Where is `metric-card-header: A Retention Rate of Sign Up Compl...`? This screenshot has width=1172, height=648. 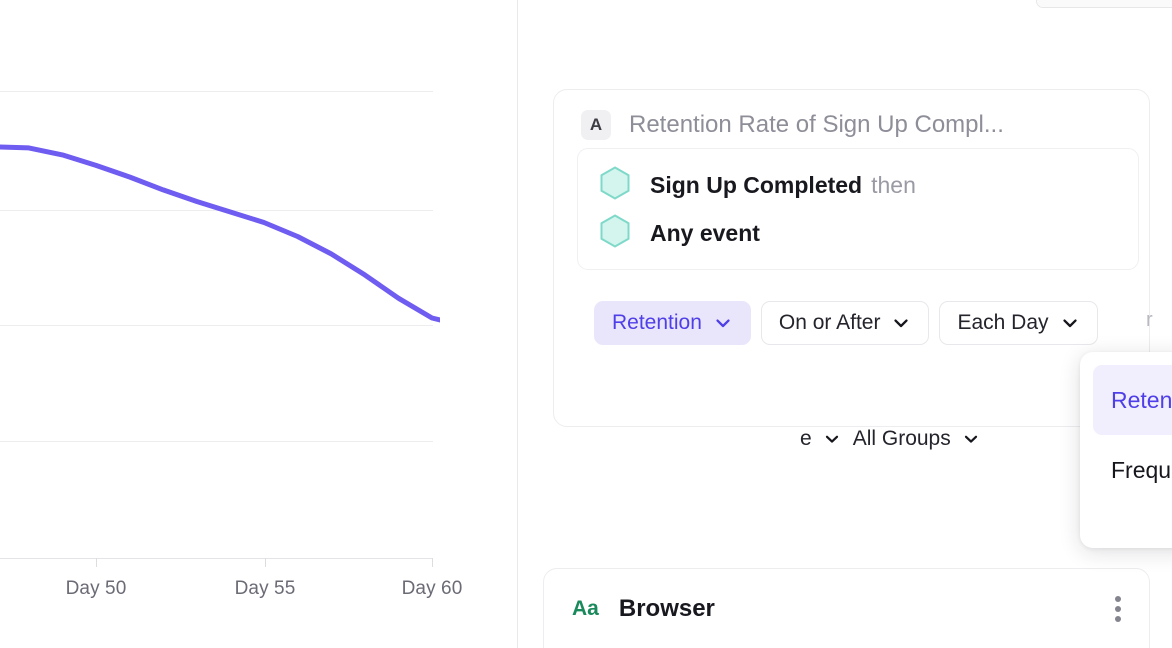 metric-card-header: A Retention Rate of Sign Up Compl... is located at coordinates (851, 115).